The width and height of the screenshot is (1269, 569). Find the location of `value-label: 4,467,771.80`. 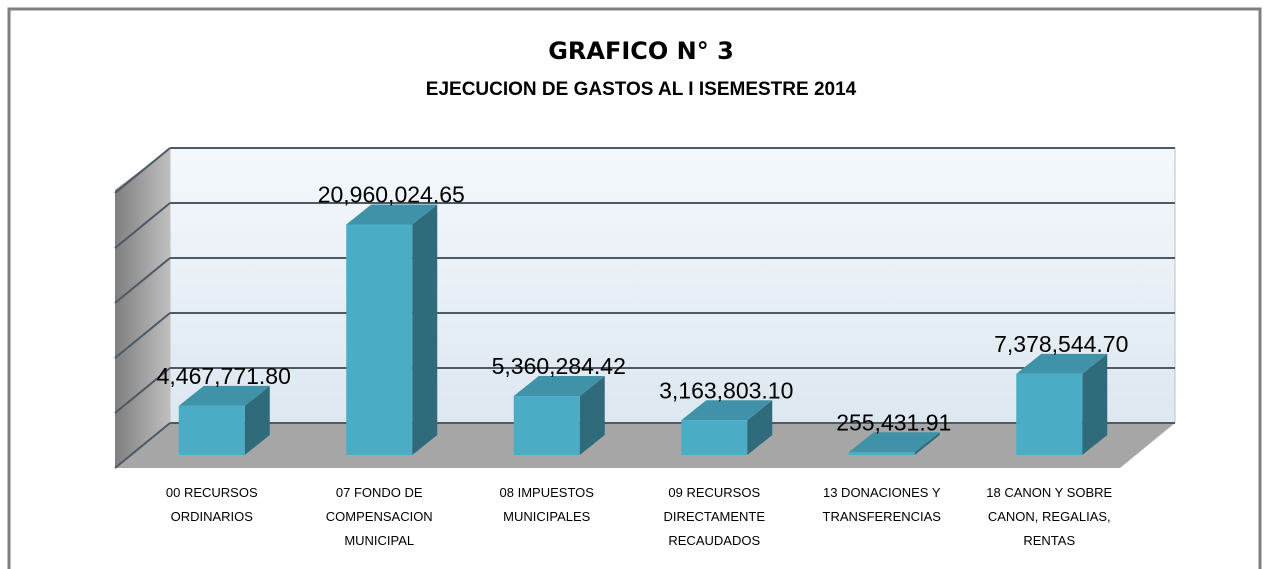

value-label: 4,467,771.80 is located at coordinates (224, 376).